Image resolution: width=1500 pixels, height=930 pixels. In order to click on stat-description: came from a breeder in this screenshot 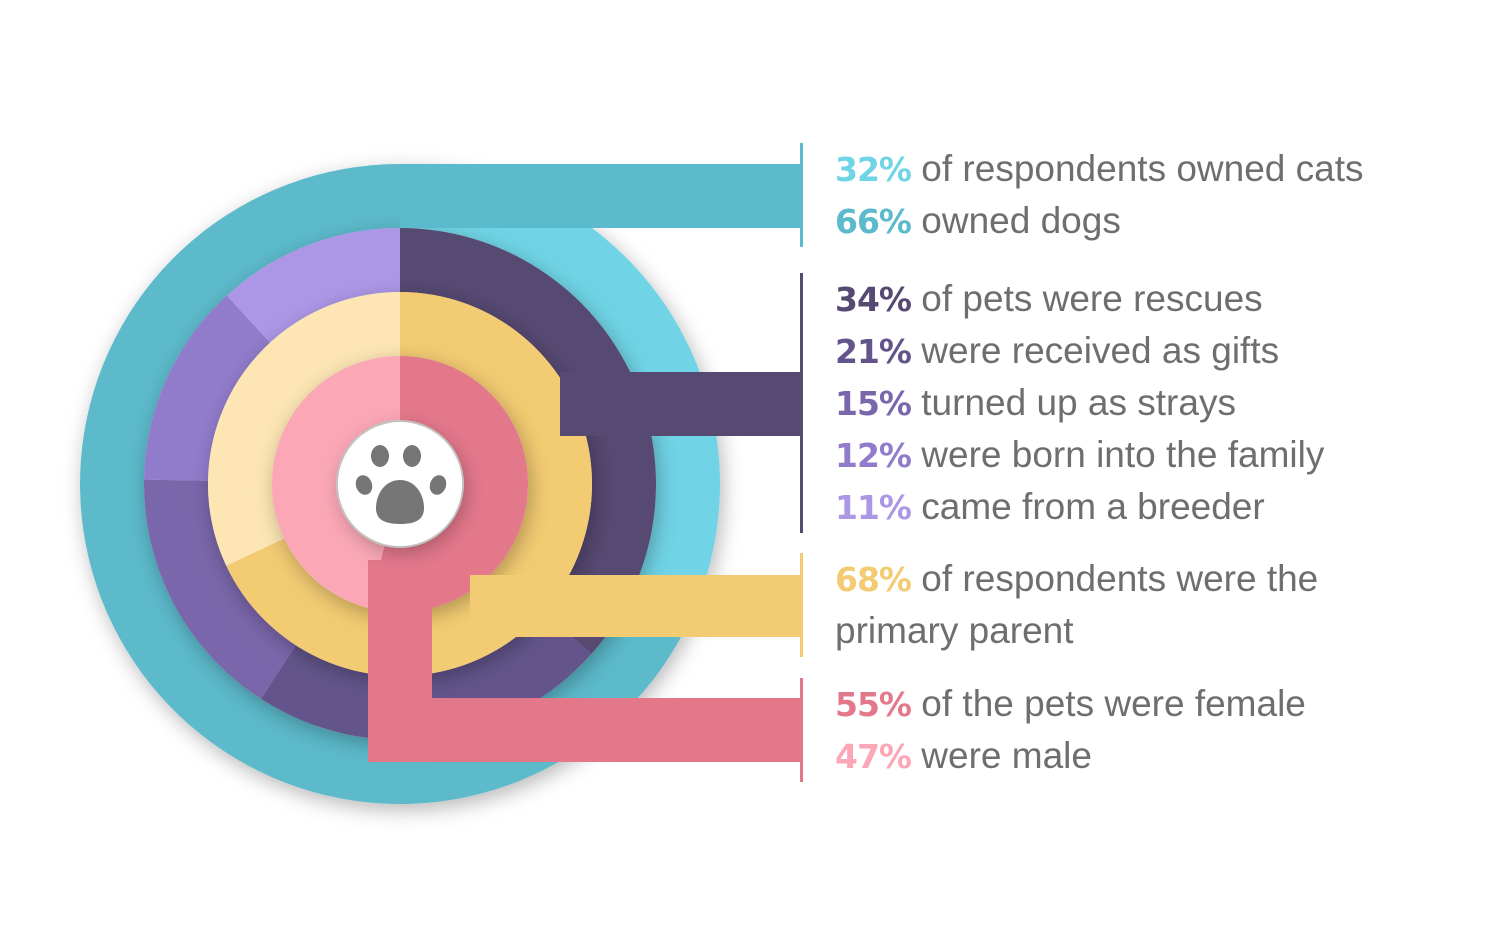, I will do `click(1093, 506)`.